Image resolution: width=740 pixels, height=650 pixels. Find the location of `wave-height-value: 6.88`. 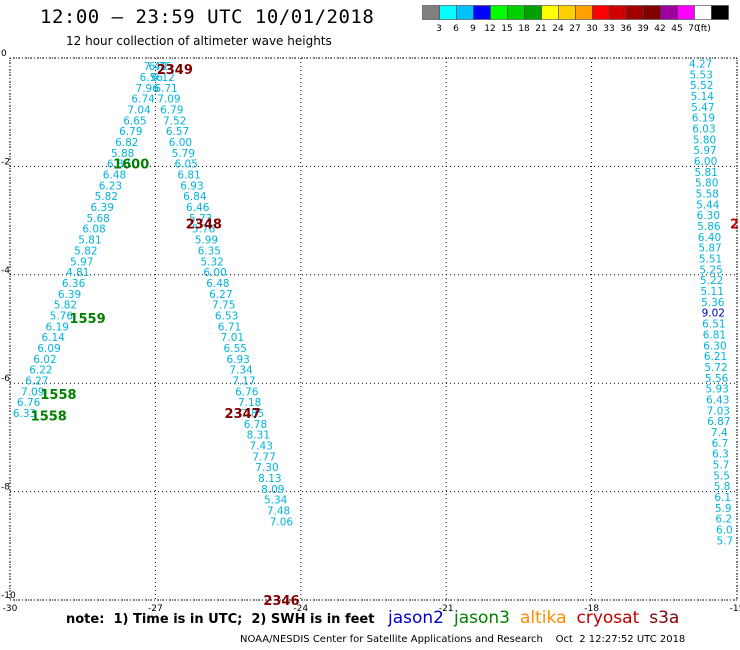

wave-height-value: 6.88 is located at coordinates (118, 165).